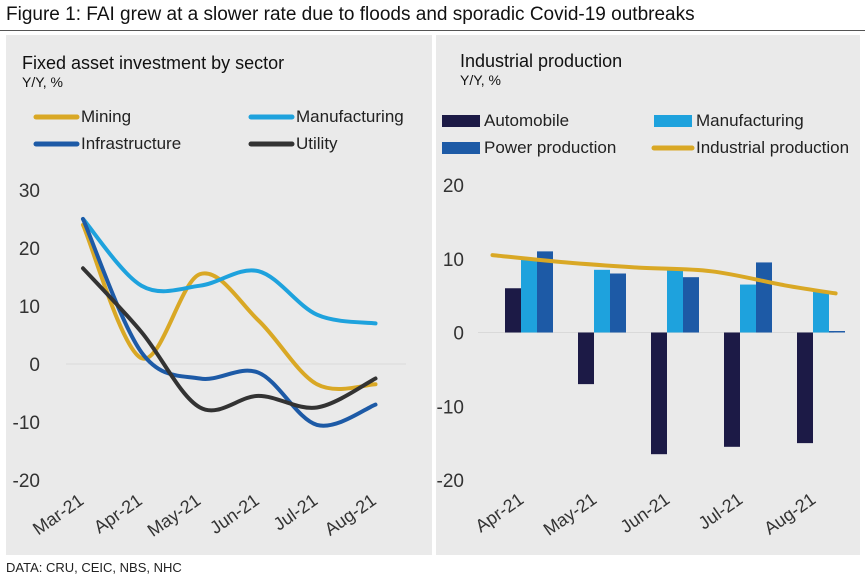 The height and width of the screenshot is (582, 865). Describe the element at coordinates (526, 120) in the screenshot. I see `legend-label-automobile: Automobile` at that location.